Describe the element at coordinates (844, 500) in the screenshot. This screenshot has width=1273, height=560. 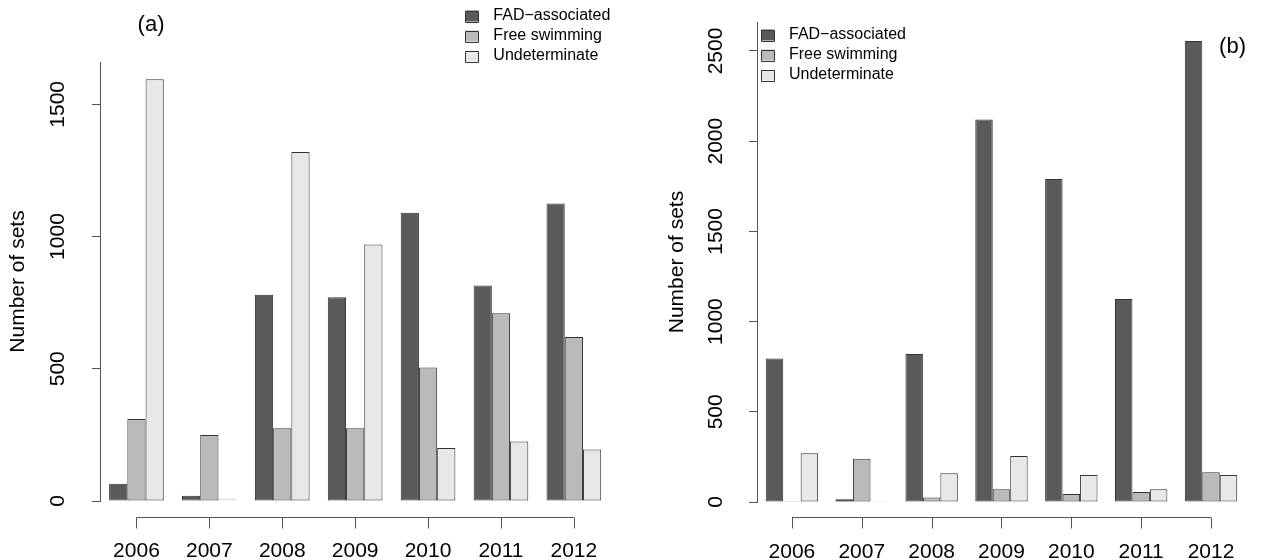
I see `bar` at that location.